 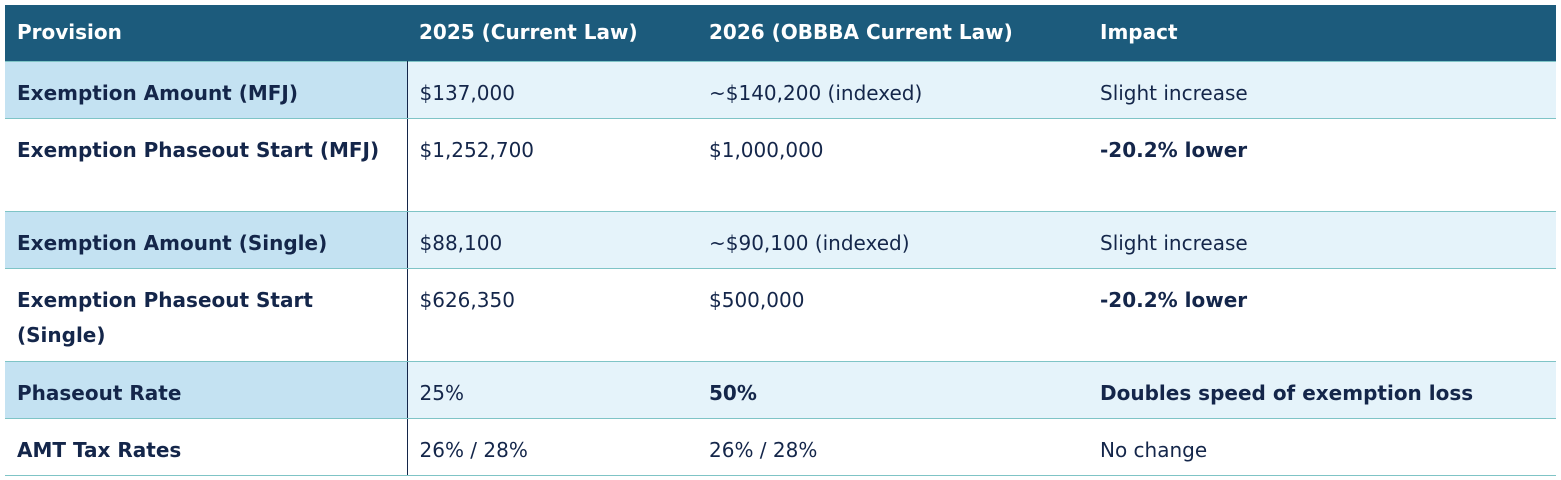 What do you see at coordinates (552, 389) in the screenshot?
I see `cell: 25%` at bounding box center [552, 389].